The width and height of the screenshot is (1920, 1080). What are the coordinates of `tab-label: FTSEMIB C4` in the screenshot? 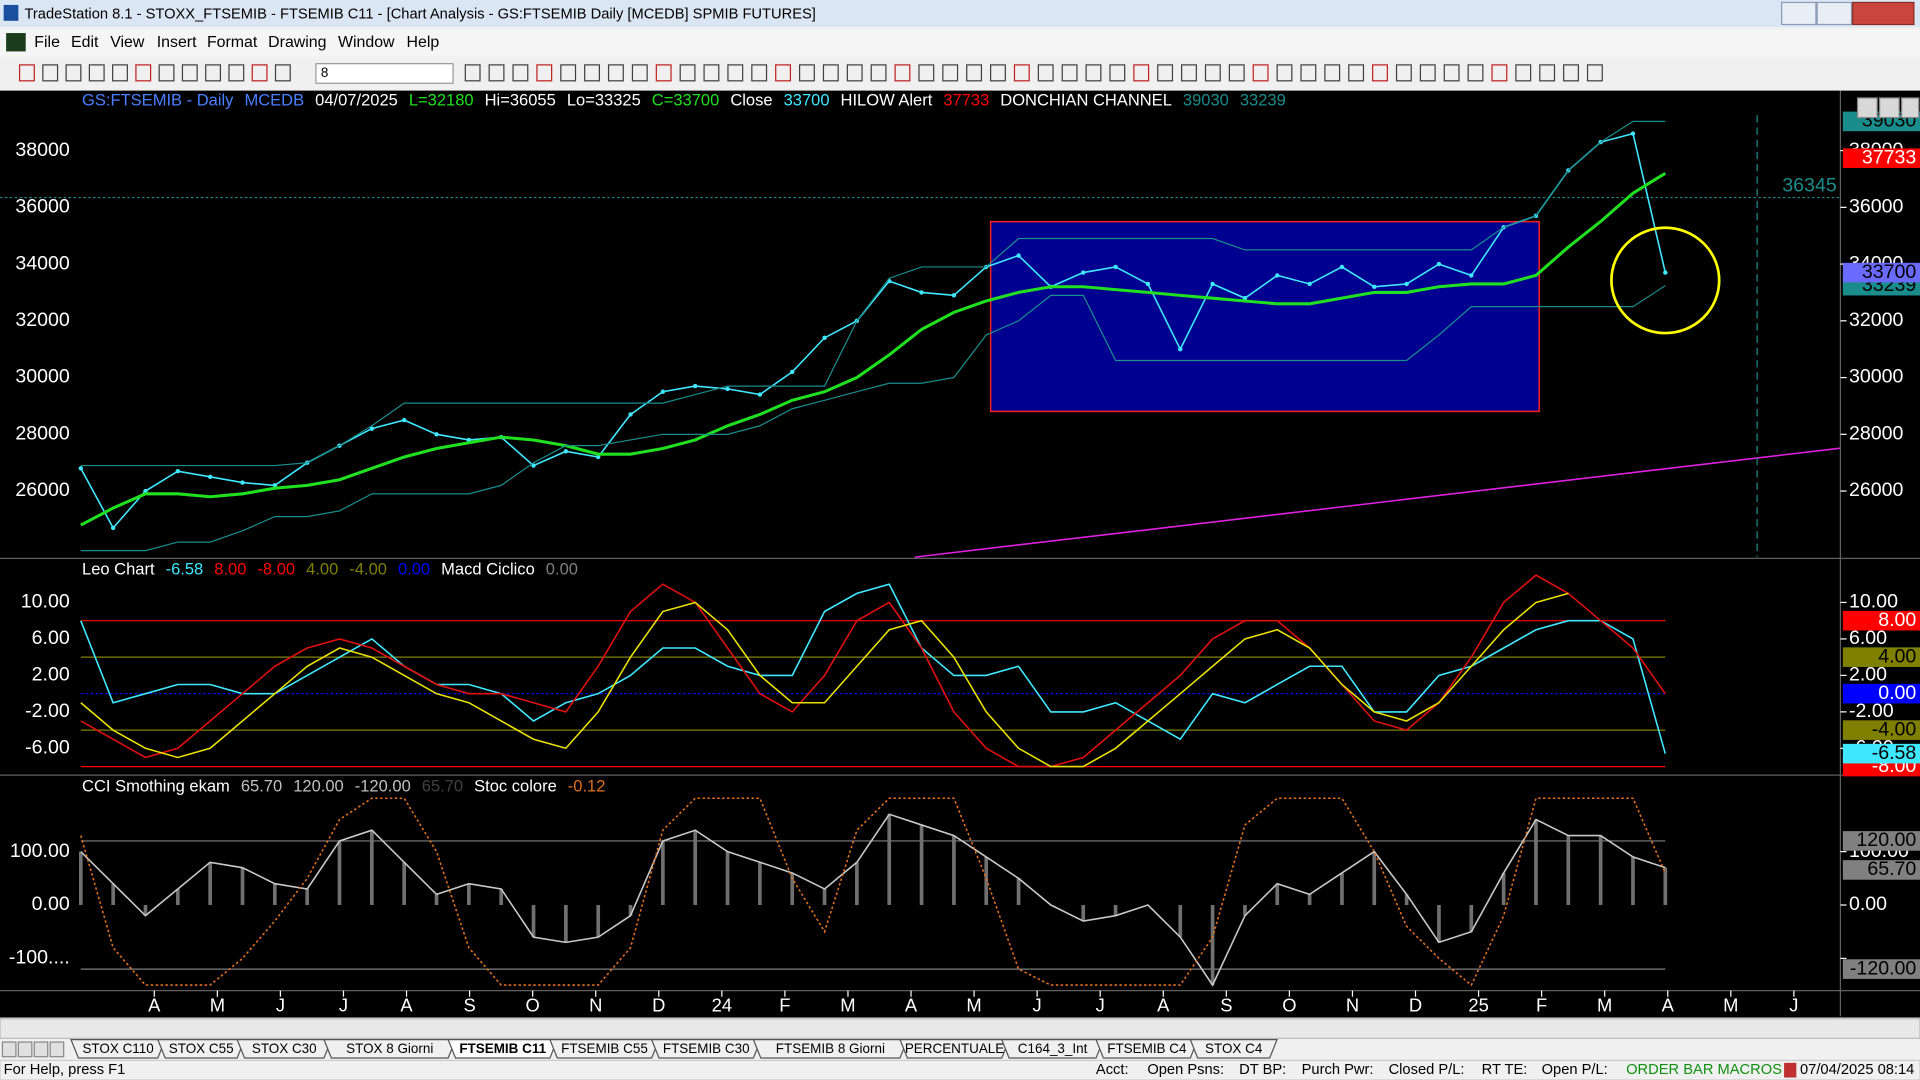 It's located at (1147, 1048).